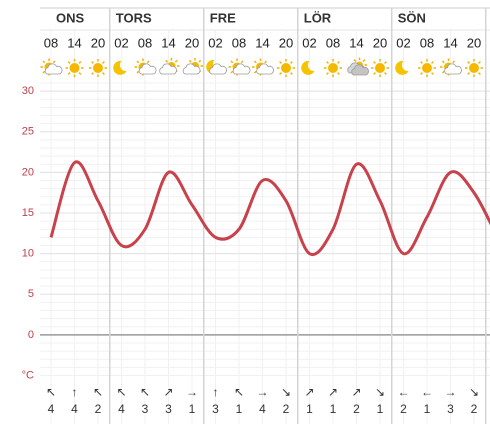  What do you see at coordinates (28, 132) in the screenshot?
I see `y-tick-label: 25` at bounding box center [28, 132].